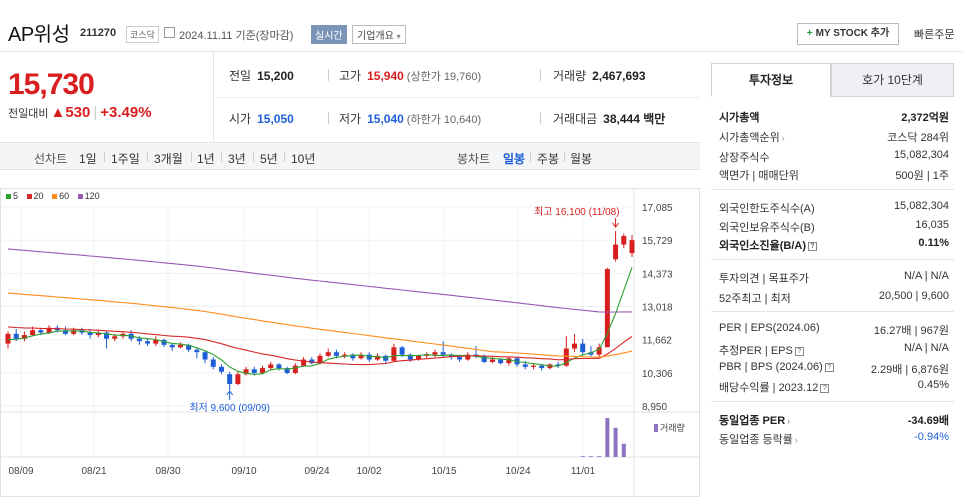  Describe the element at coordinates (80, 112) in the screenshot. I see `price-change: 전일대비 ▲530 | +3.49%` at that location.